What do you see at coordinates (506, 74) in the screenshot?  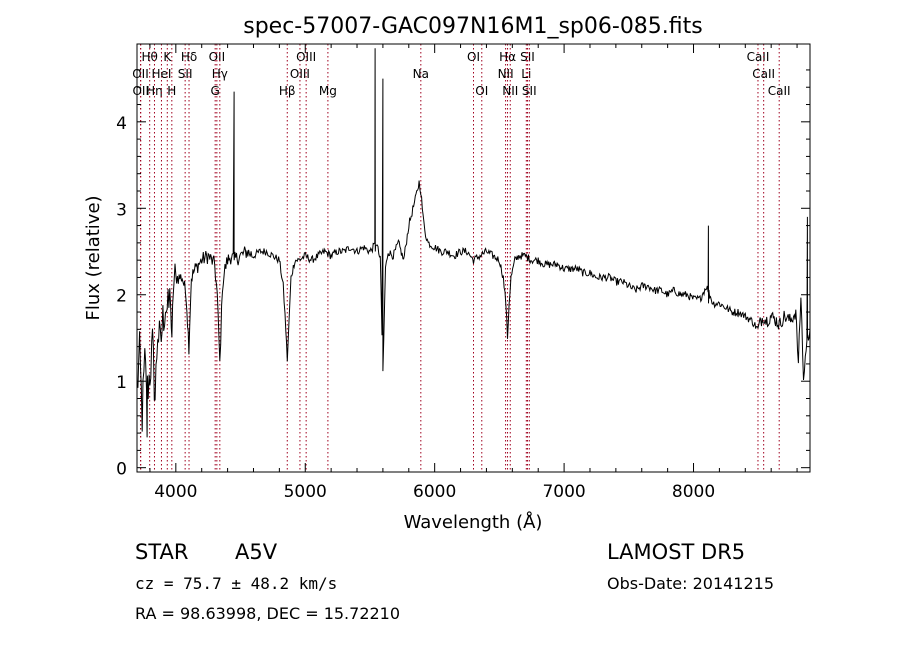 I see `line-label-20: NII` at bounding box center [506, 74].